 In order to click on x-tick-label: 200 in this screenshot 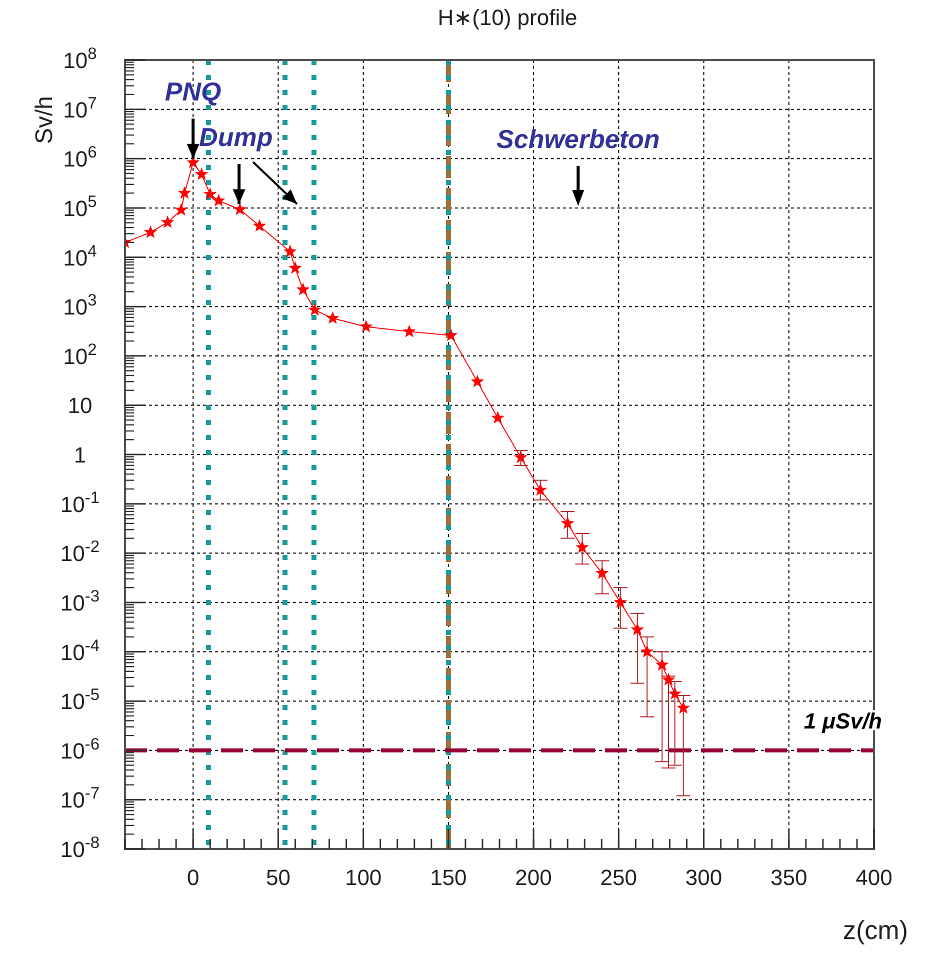, I will do `click(533, 877)`.